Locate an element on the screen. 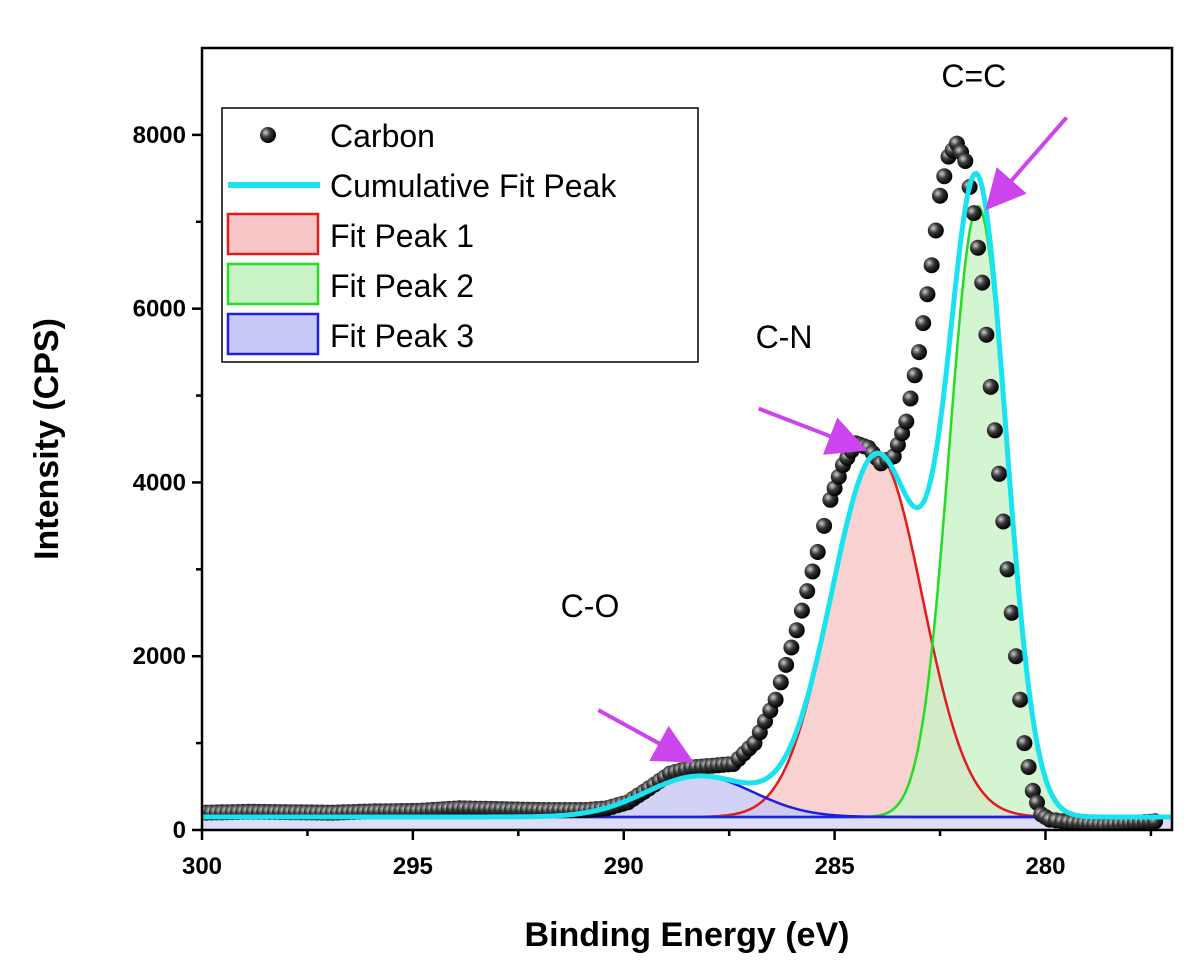 The height and width of the screenshot is (963, 1200). legend-carbon-label: Carbon is located at coordinates (382, 136).